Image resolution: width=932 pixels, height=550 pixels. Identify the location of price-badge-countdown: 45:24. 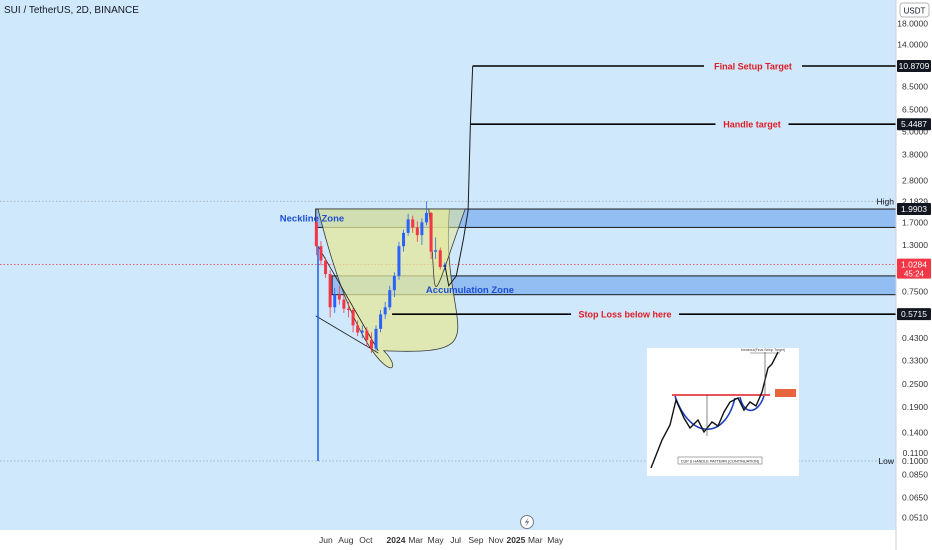
(914, 274).